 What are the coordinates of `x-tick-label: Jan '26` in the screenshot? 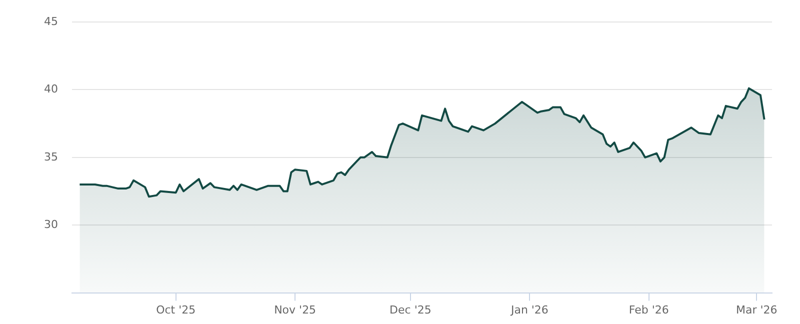 It's located at (529, 309).